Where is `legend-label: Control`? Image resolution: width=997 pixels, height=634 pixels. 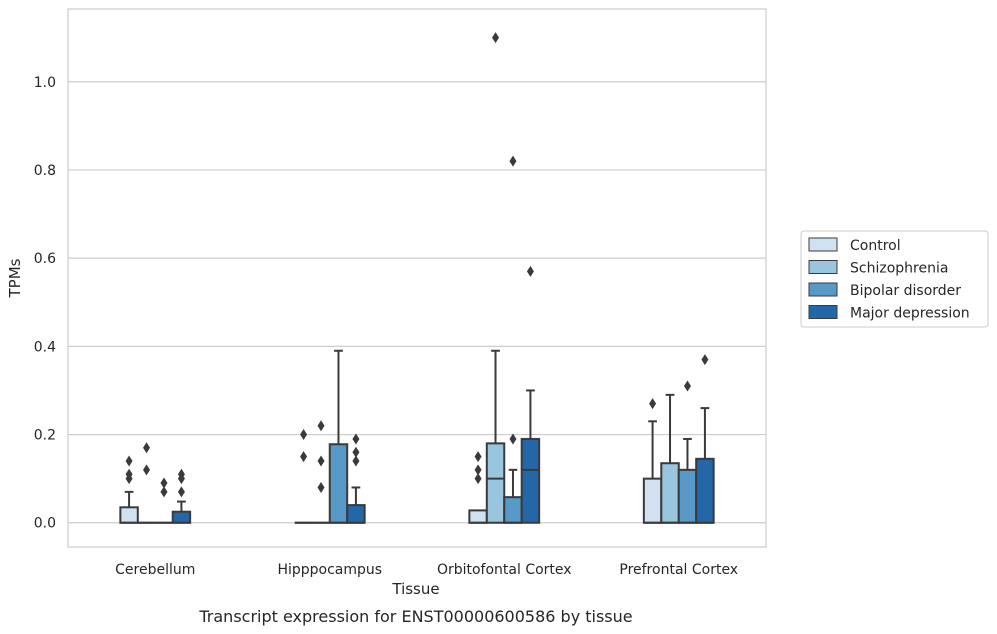 legend-label: Control is located at coordinates (875, 246).